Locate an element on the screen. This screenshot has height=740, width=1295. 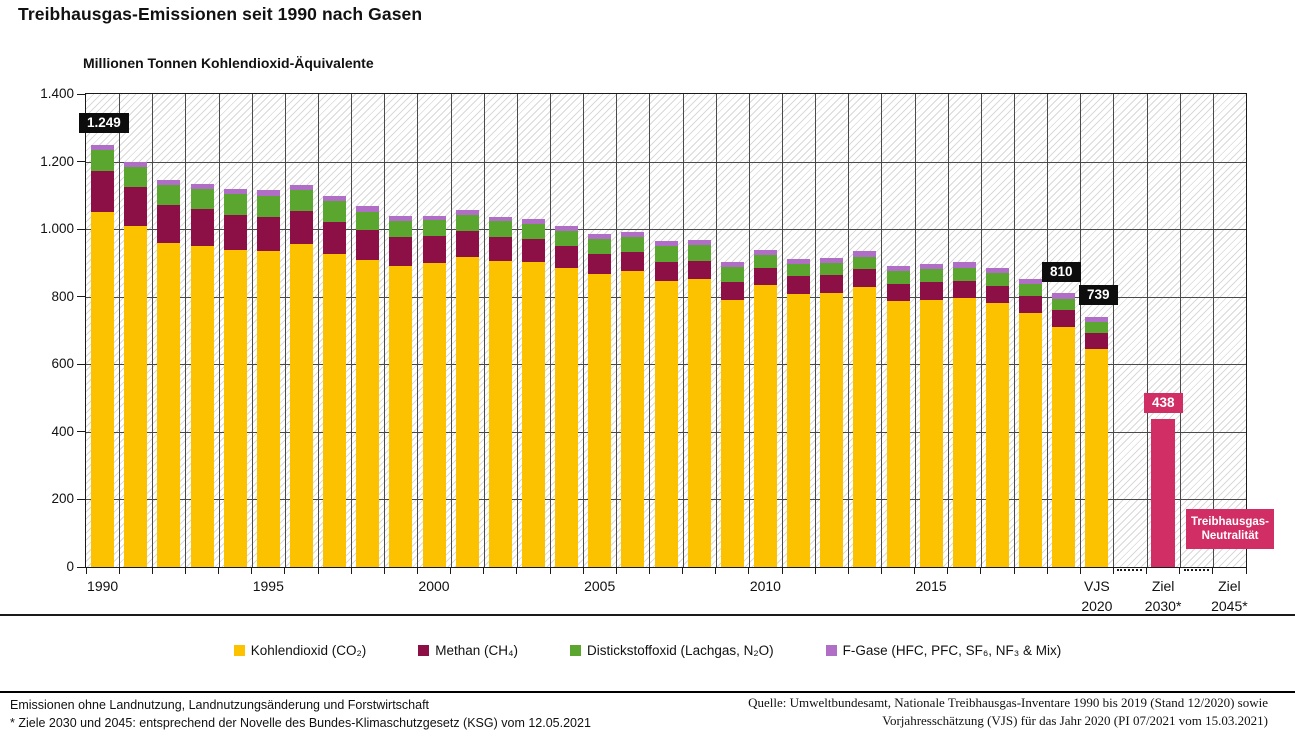
bar-2014-ch4 is located at coordinates (898, 292).